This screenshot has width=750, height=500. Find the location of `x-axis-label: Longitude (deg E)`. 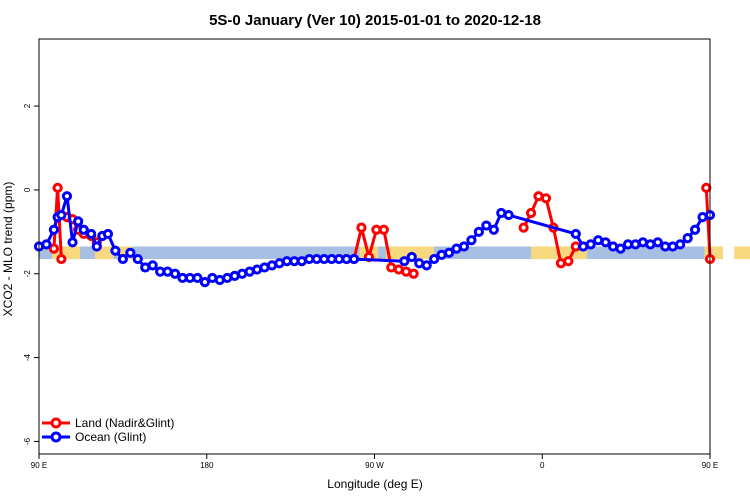

x-axis-label: Longitude (deg E) is located at coordinates (374, 484).